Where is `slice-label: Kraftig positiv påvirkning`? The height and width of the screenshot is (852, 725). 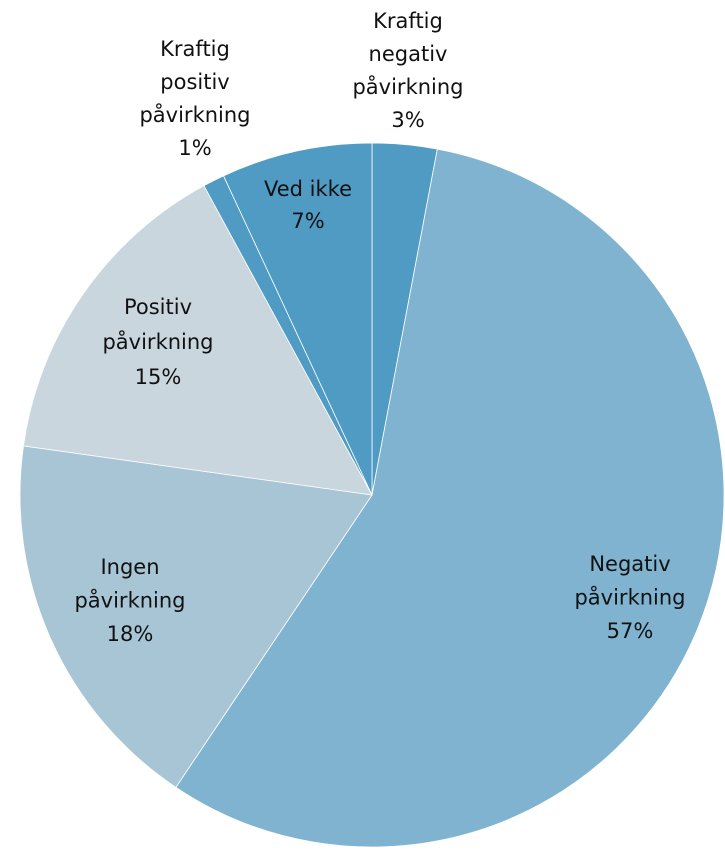 slice-label: Kraftig positiv påvirkning is located at coordinates (194, 82).